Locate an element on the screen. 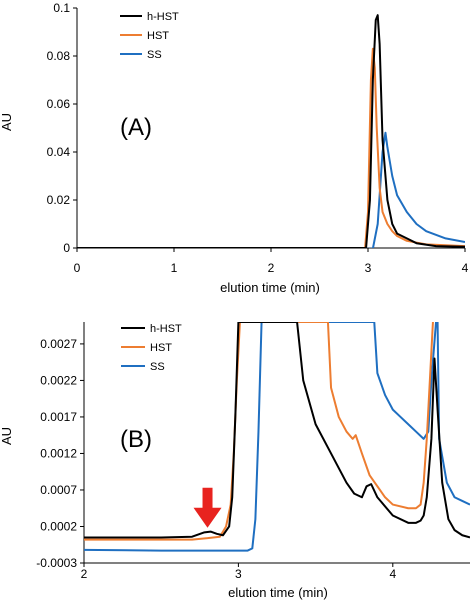  annotation-arrow is located at coordinates (207, 507).